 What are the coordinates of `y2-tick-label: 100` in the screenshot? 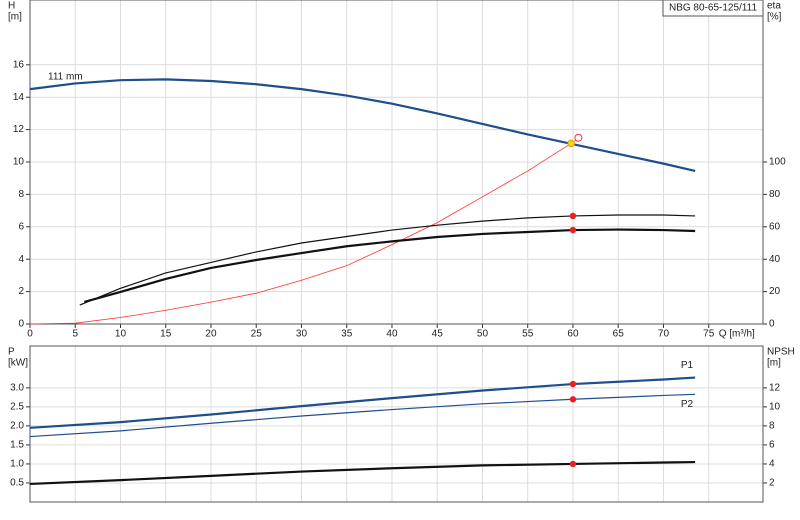 It's located at (777, 162).